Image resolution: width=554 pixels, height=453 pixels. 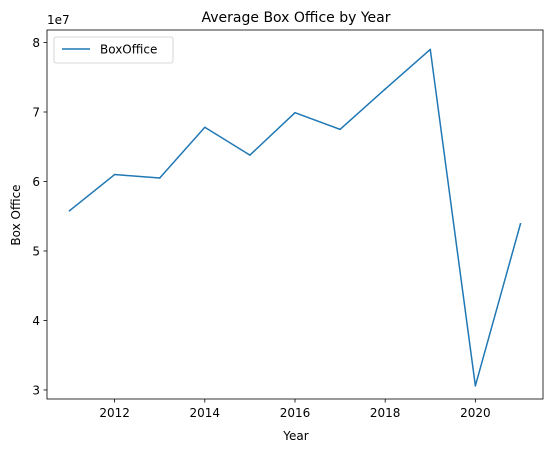 What do you see at coordinates (58, 20) in the screenshot?
I see `y-offset-label: 1e7` at bounding box center [58, 20].